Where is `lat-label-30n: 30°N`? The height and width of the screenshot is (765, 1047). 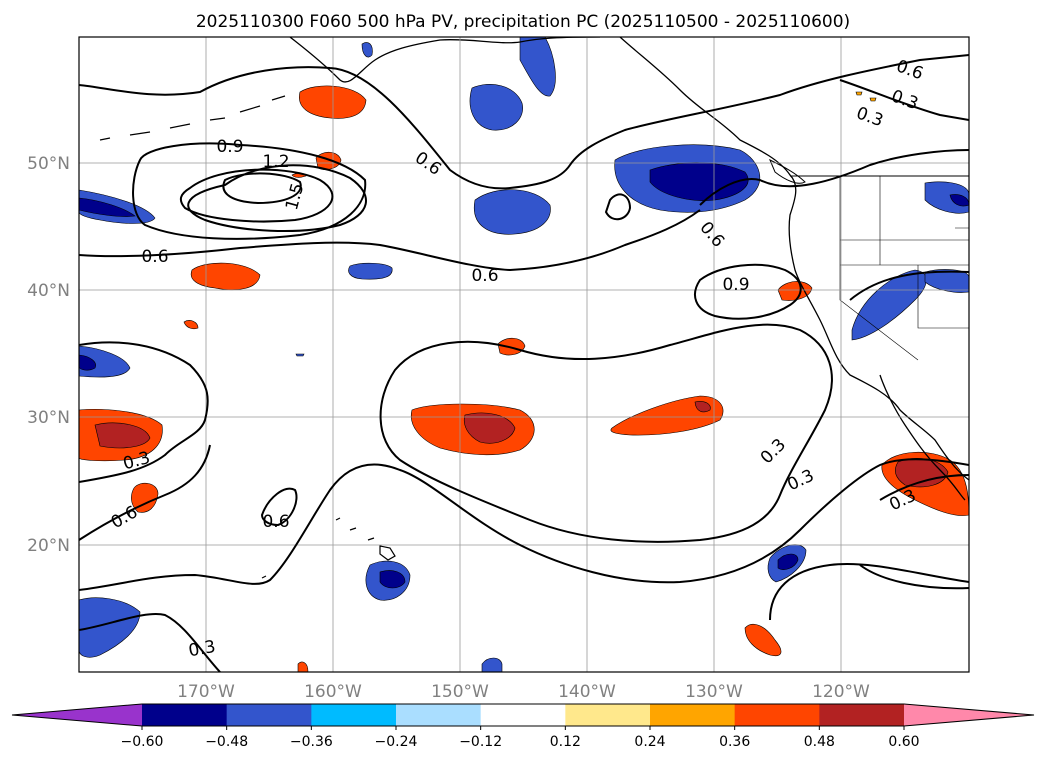 lat-label-30n: 30°N is located at coordinates (48, 418).